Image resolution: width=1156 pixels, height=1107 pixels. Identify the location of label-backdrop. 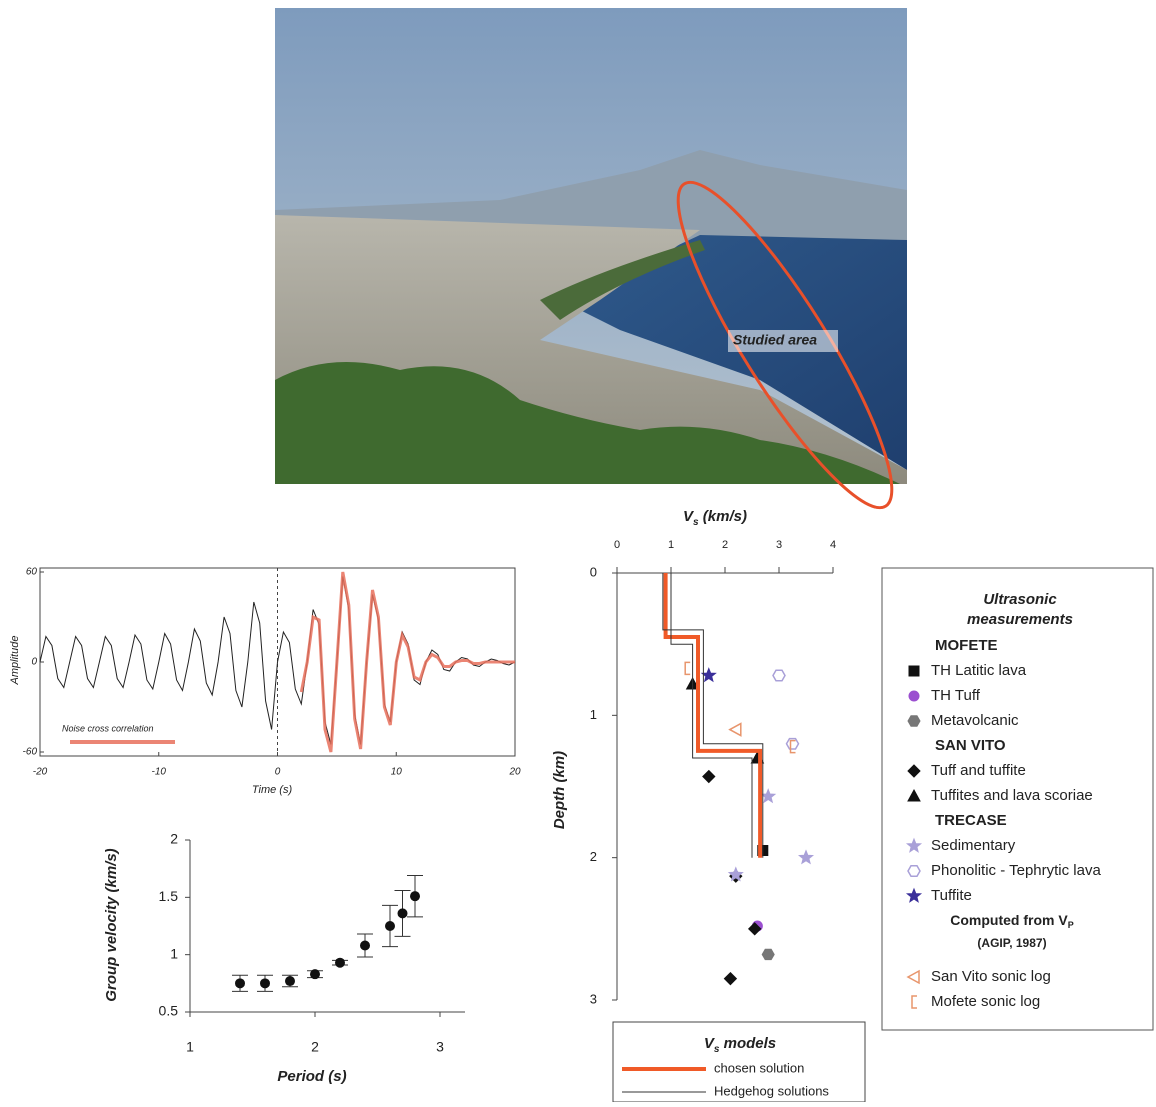
(783, 341).